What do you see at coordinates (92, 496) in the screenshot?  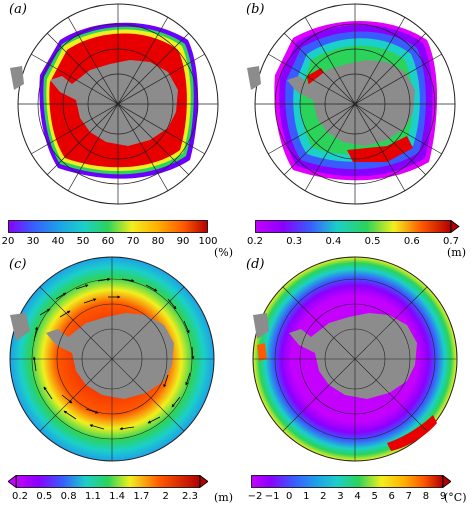 I see `tick-label: 1.1` at bounding box center [92, 496].